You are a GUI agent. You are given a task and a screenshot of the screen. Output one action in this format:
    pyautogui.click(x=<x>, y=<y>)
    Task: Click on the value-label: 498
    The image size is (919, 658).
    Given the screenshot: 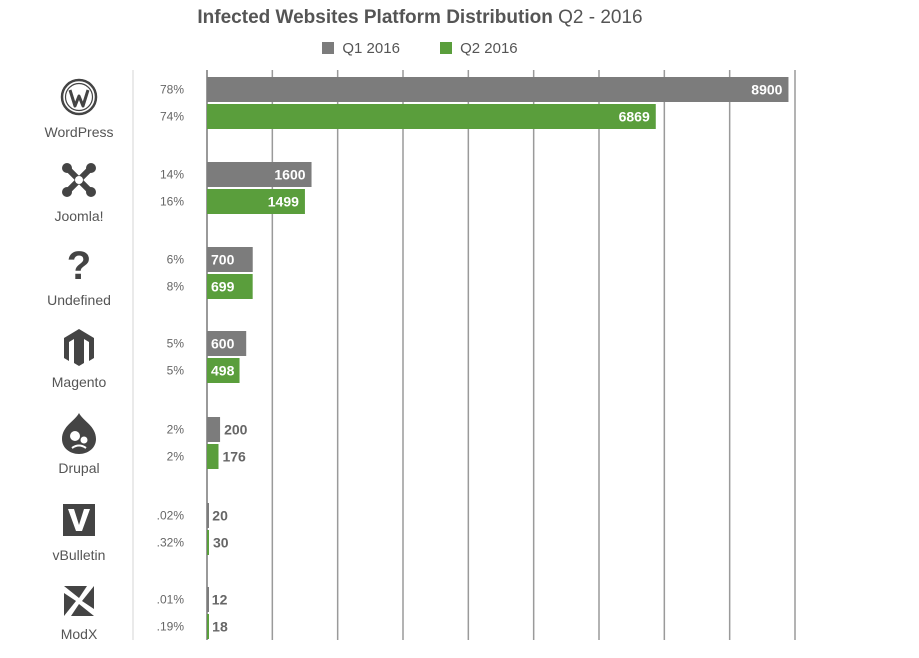 What is the action you would take?
    pyautogui.click(x=223, y=371)
    